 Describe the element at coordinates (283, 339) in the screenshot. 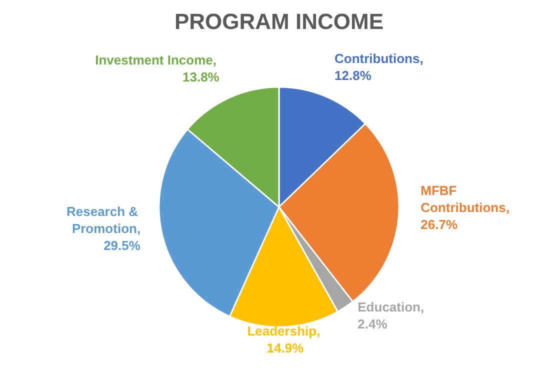

I see `slice-label: Leadership, 14.9%` at that location.